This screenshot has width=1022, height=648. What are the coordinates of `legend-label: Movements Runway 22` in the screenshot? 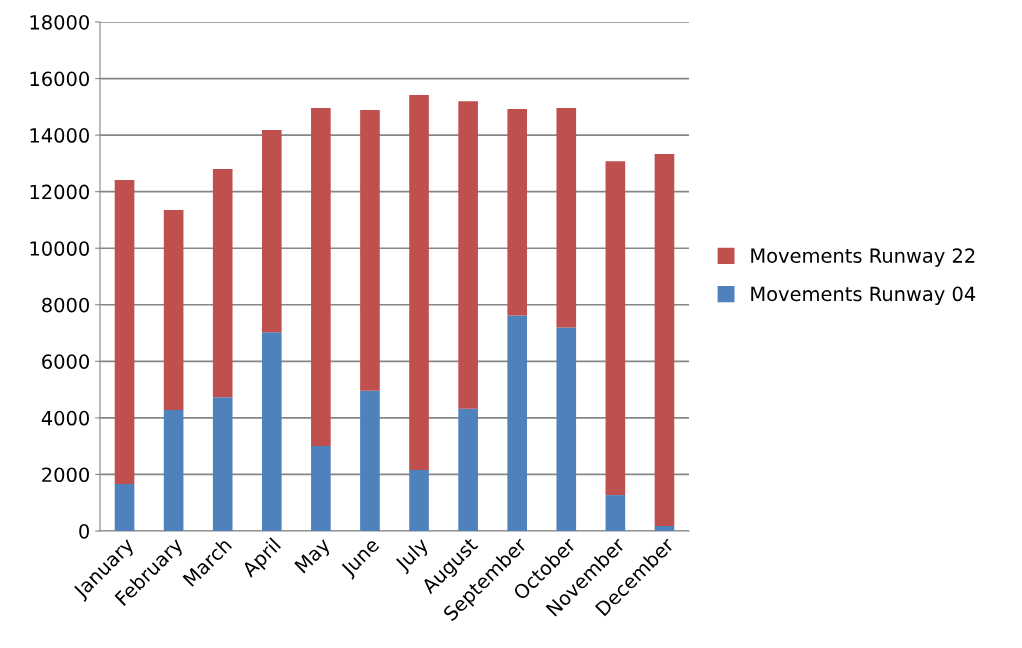 It's located at (863, 257).